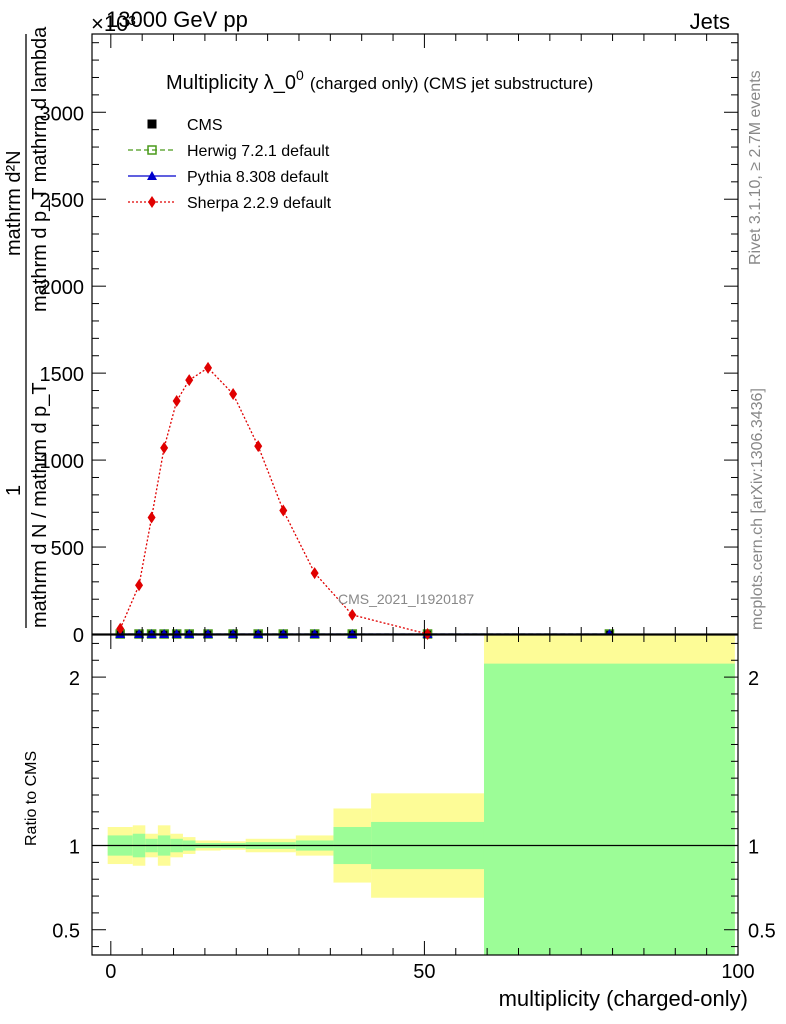 Image resolution: width=786 pixels, height=1024 pixels. Describe the element at coordinates (424, 972) in the screenshot. I see `x-tick-label: 50` at that location.